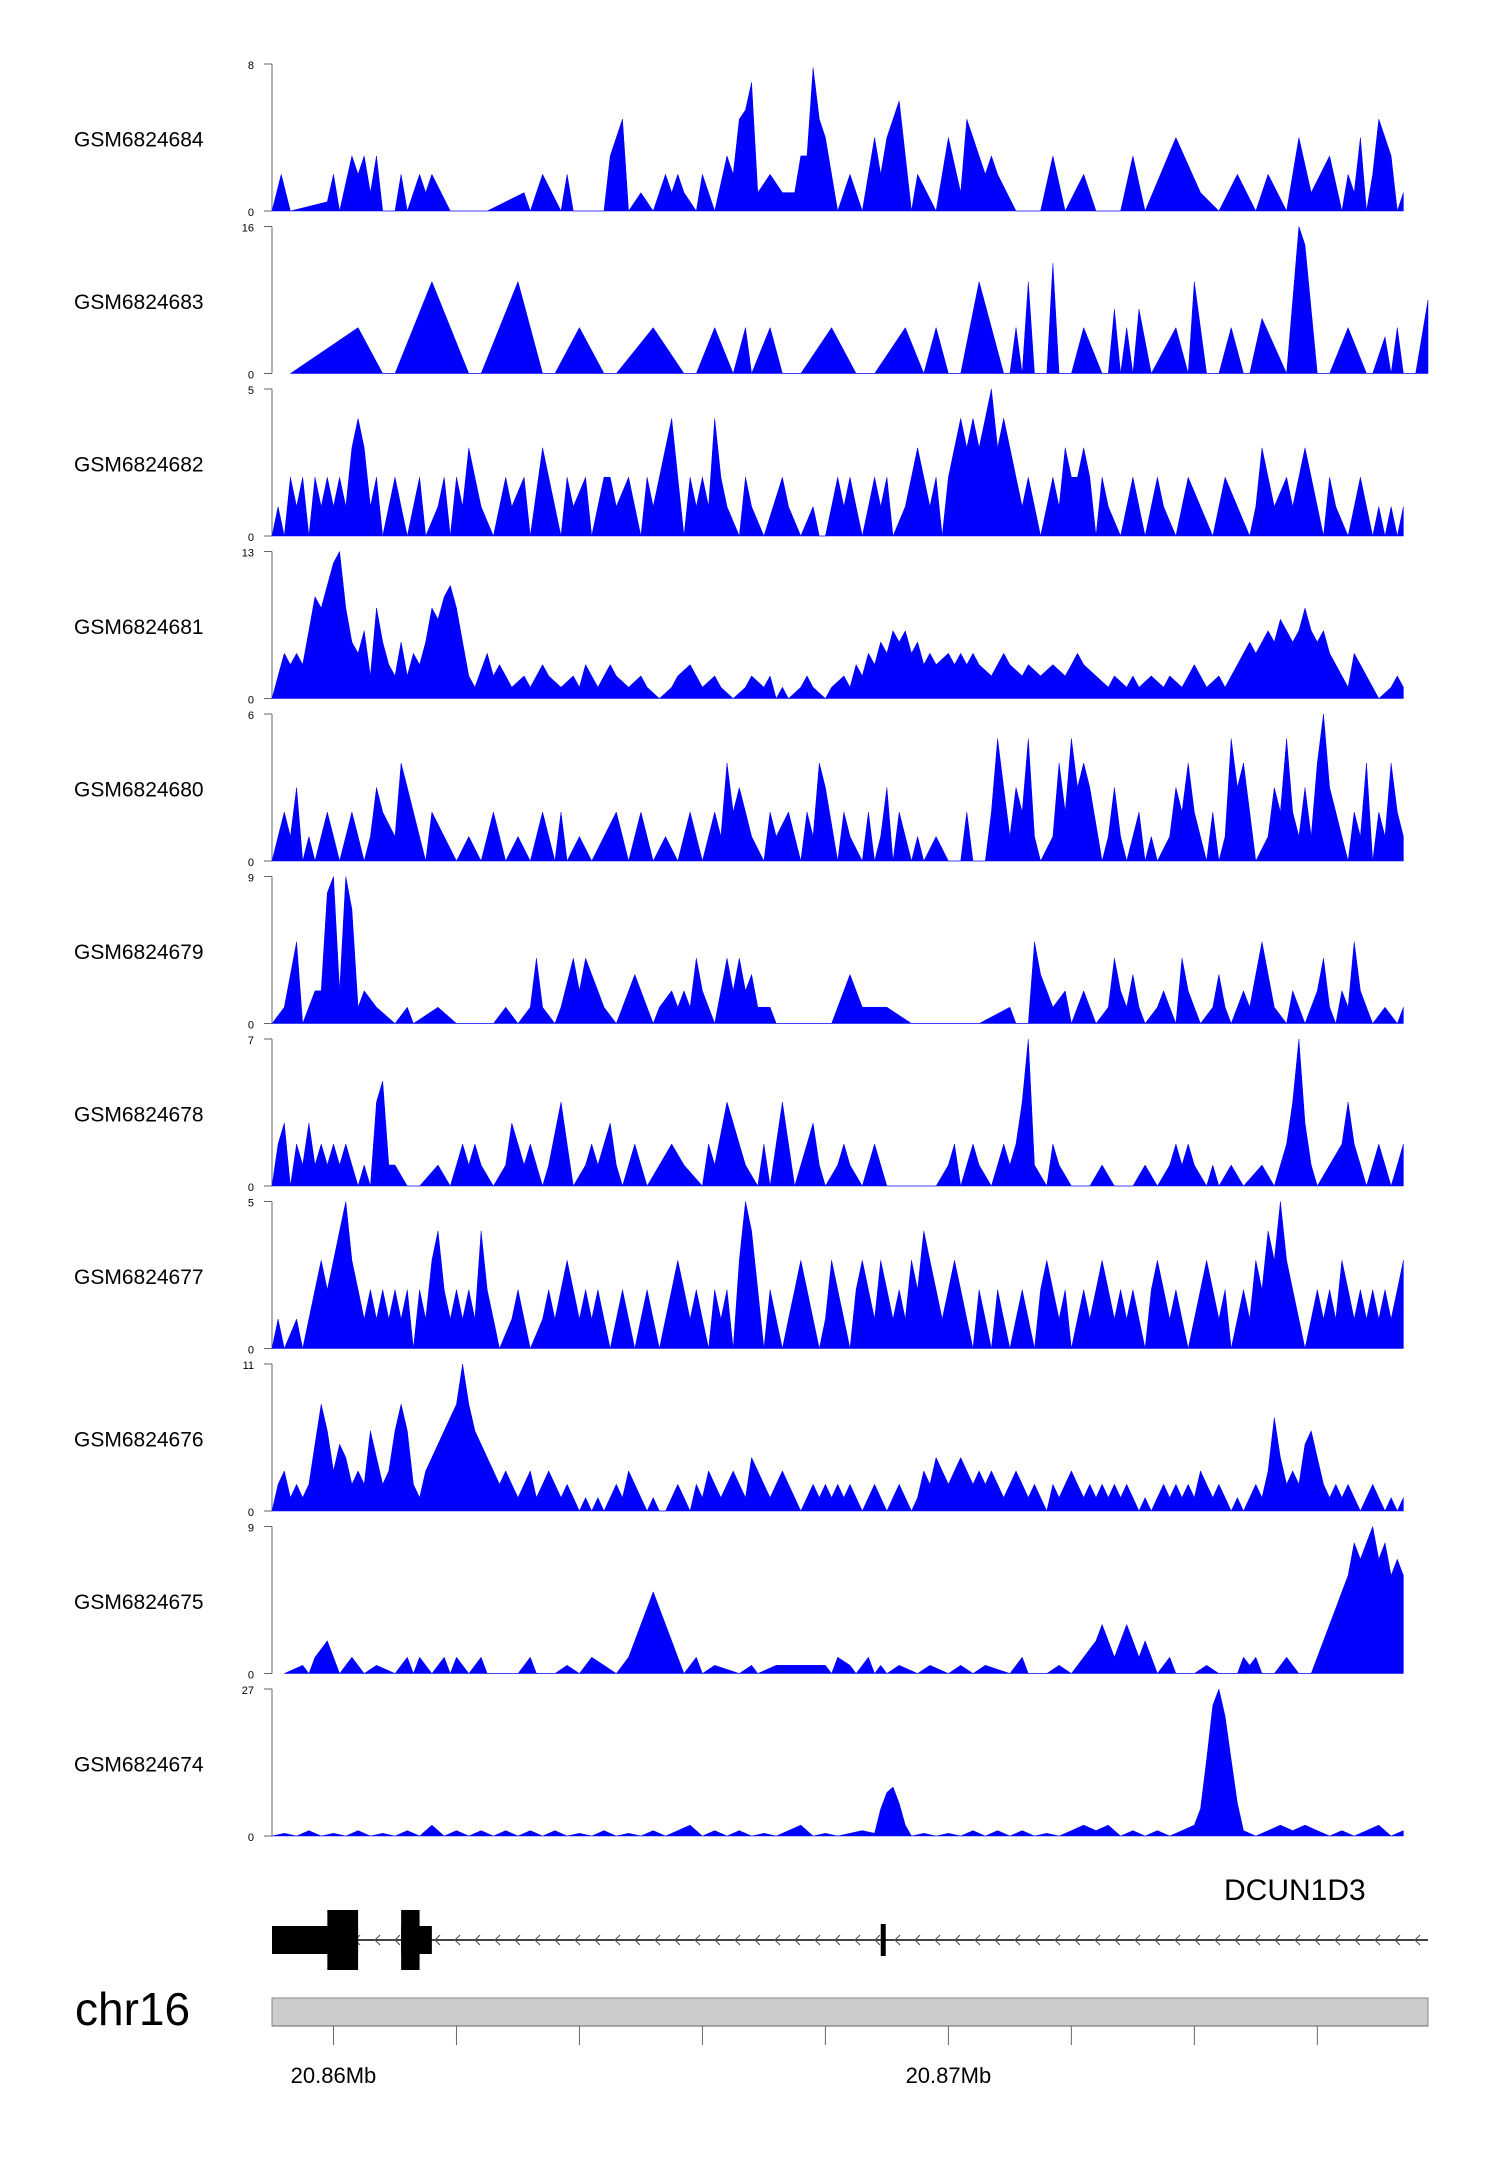  I want to click on gene-exon-small, so click(883, 1940).